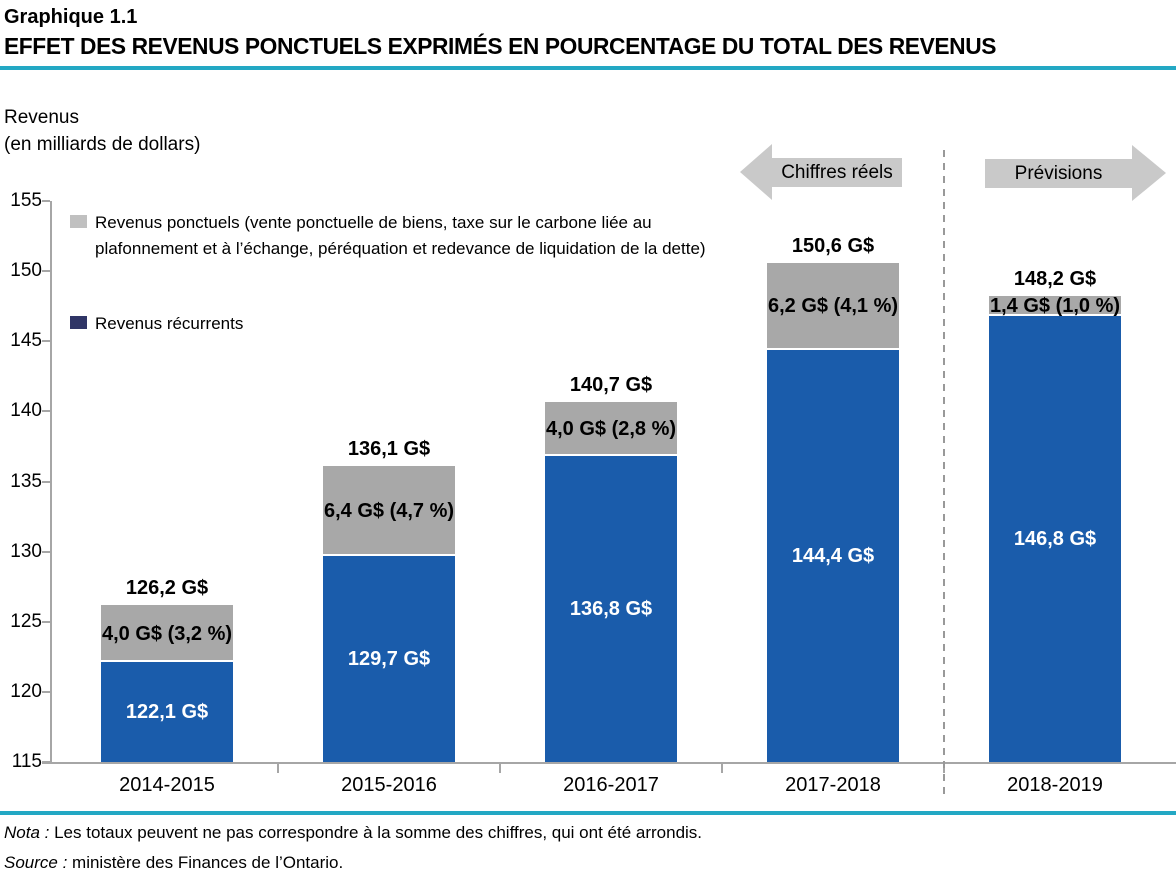 Image resolution: width=1176 pixels, height=888 pixels. What do you see at coordinates (26, 691) in the screenshot?
I see `y-axis-tick-label: 120` at bounding box center [26, 691].